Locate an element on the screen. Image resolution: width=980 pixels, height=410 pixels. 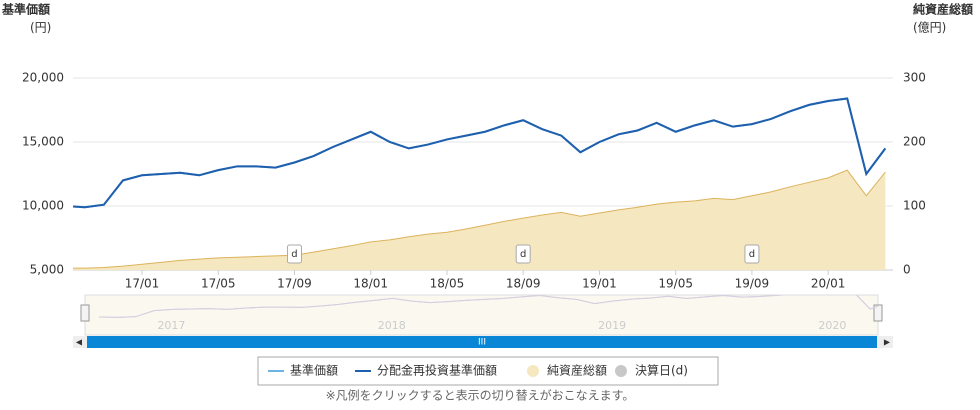
y-tick-label: 10,000 is located at coordinates (43, 206).